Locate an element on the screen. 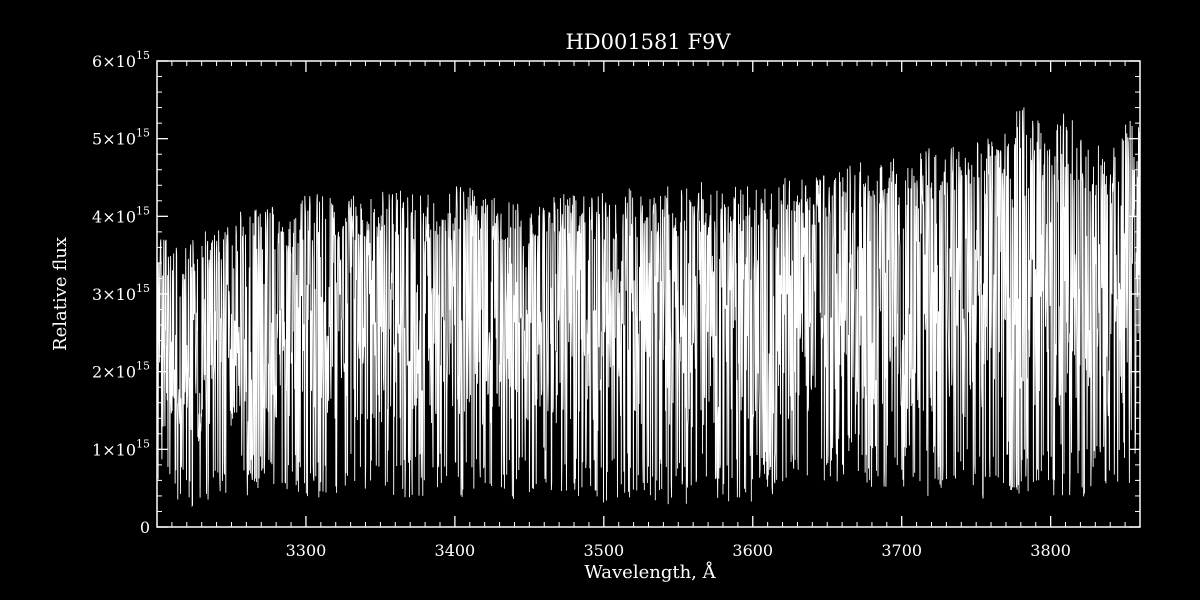 The height and width of the screenshot is (600, 1200). y-tick-label: 1×10¹⁵ is located at coordinates (121, 448).